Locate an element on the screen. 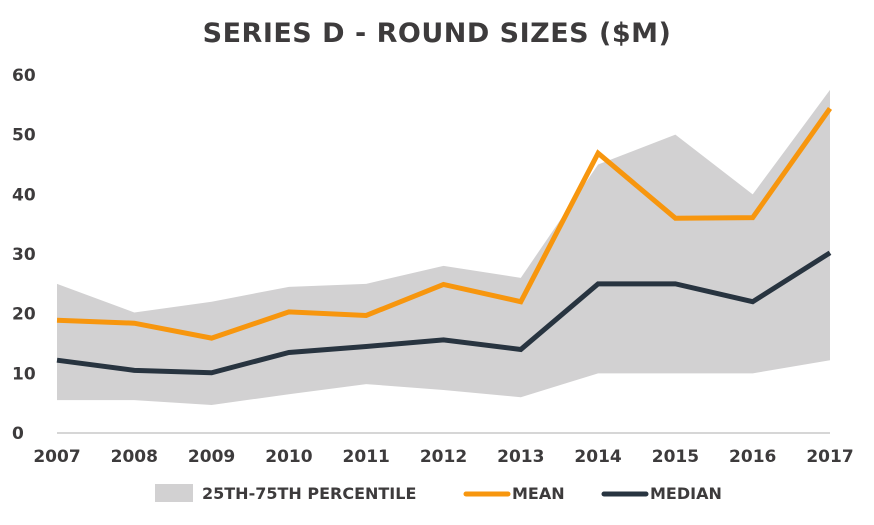  legend-label-median: MEDIAN is located at coordinates (686, 493).